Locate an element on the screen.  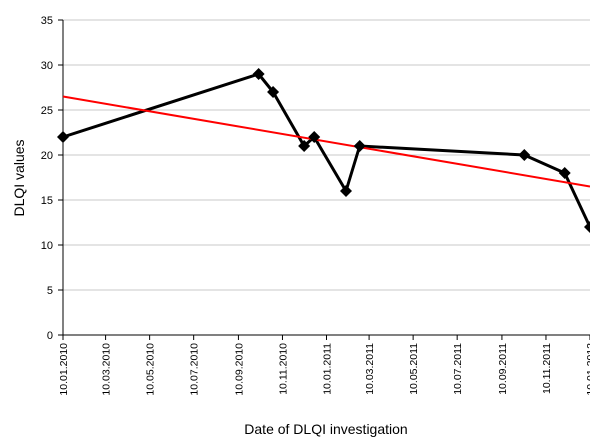
x-tick-label: 10.01.2011 is located at coordinates (328, 369).